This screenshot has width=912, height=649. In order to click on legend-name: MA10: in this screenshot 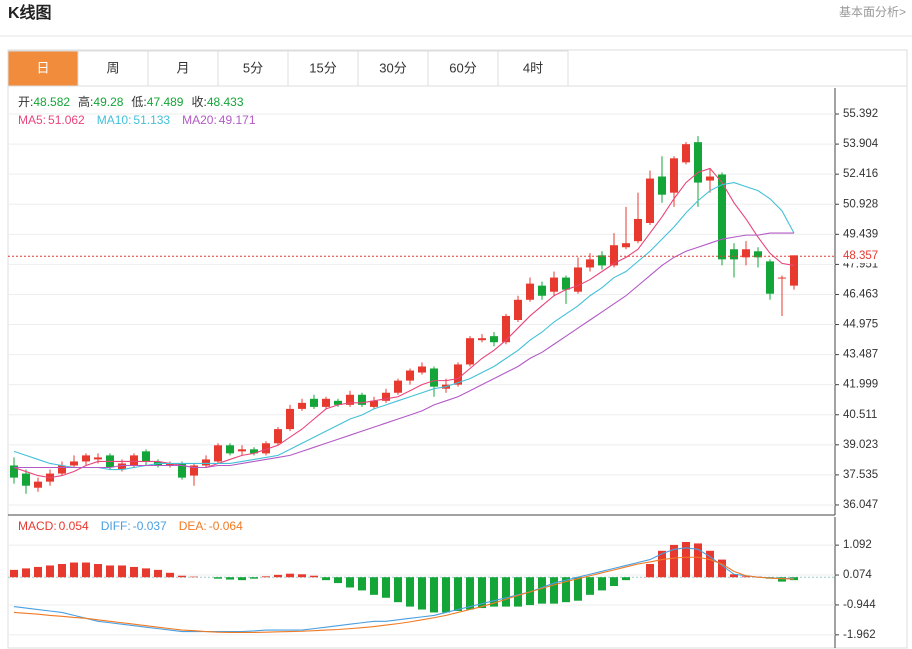, I will do `click(114, 120)`.